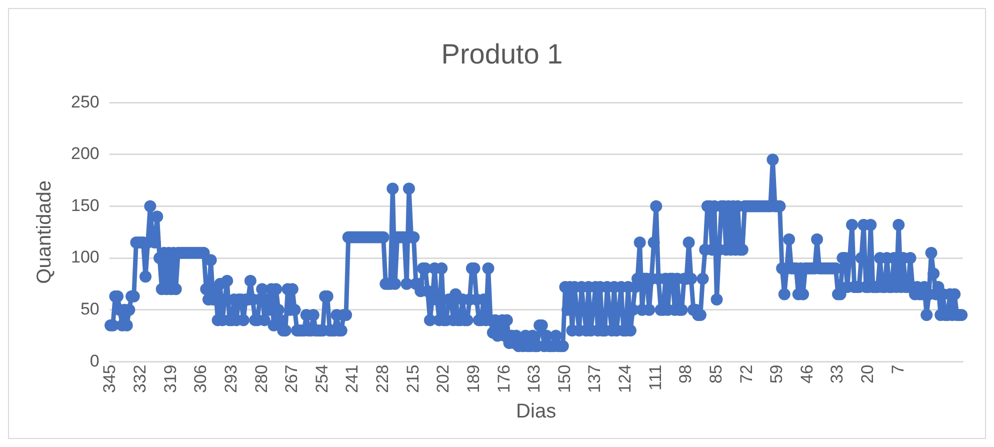  What do you see at coordinates (85, 205) in the screenshot?
I see `y-tick-label: 150` at bounding box center [85, 205].